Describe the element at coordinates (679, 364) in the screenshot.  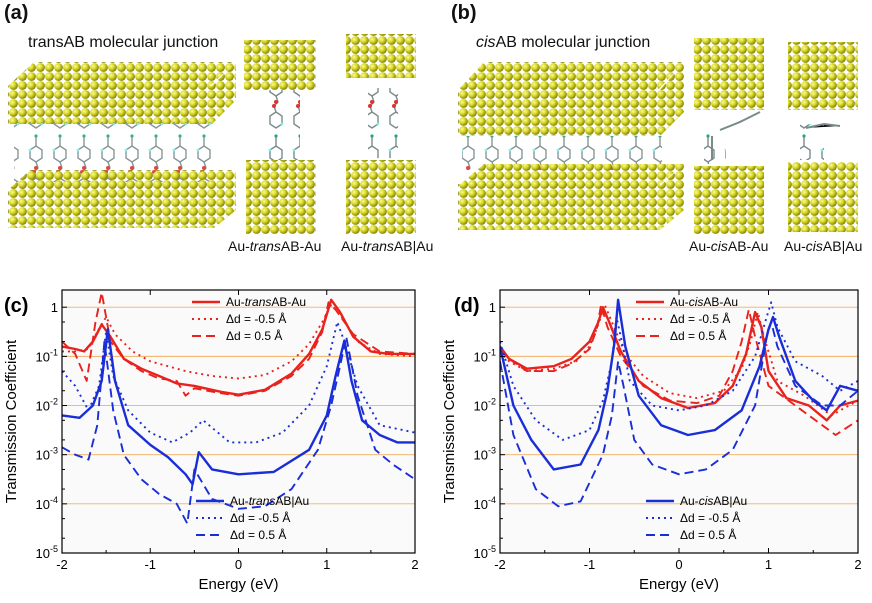
I see `series-red-solid` at that location.